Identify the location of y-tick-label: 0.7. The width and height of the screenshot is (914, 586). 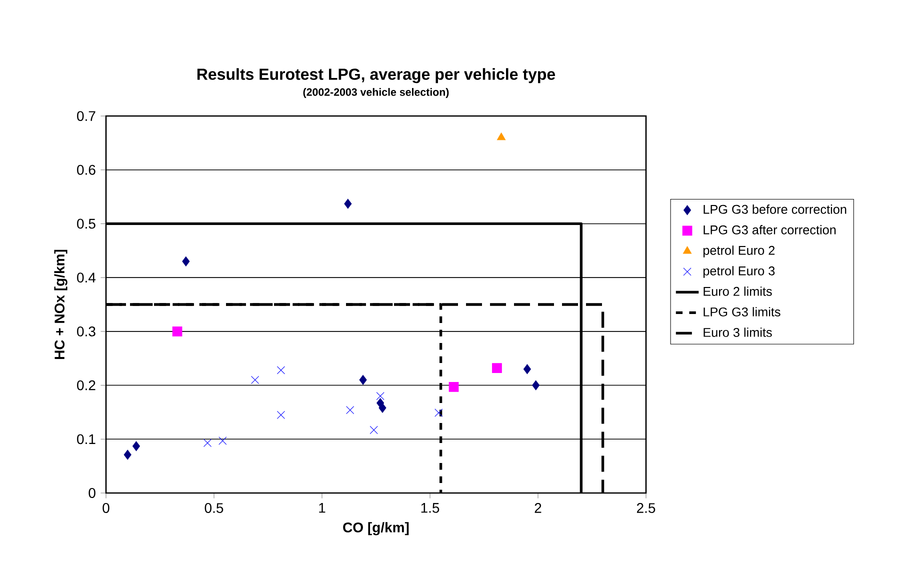
(86, 116).